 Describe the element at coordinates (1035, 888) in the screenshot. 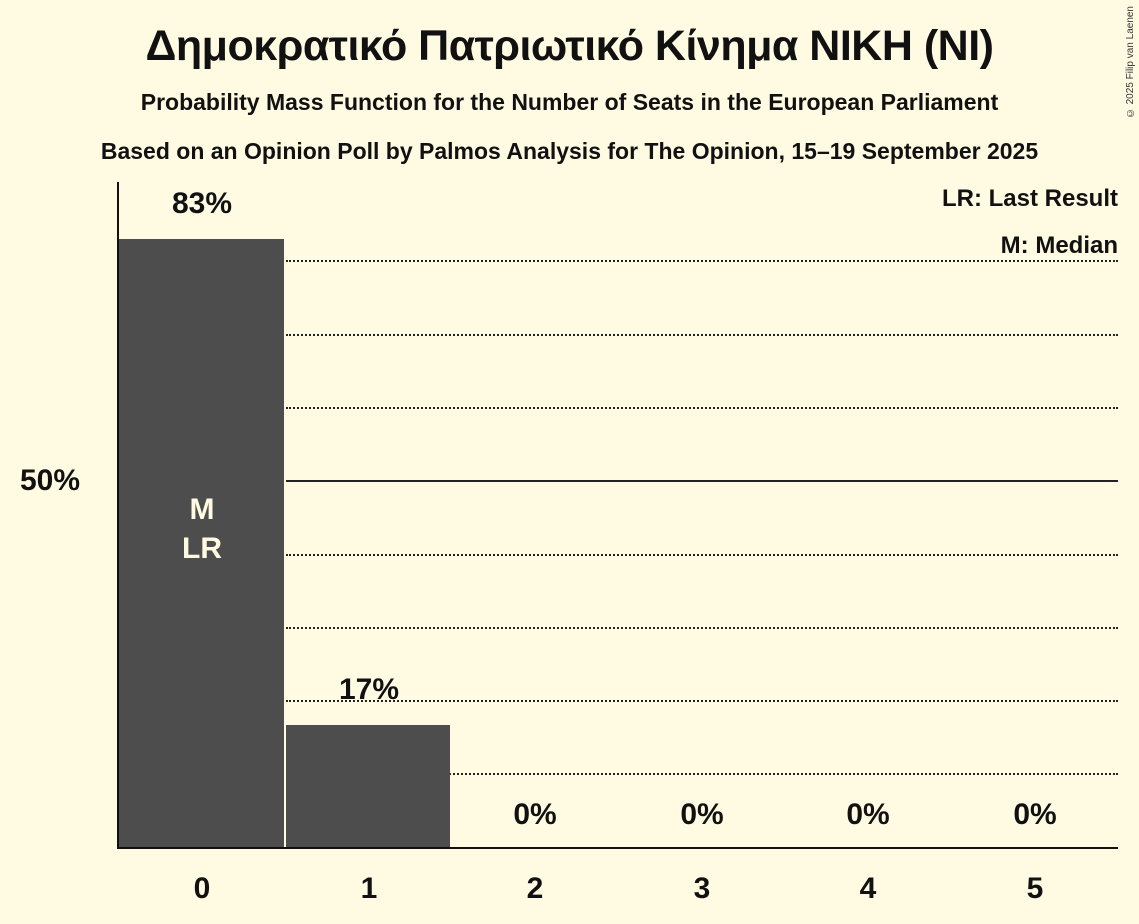

I see `x-tick-5: 5` at that location.